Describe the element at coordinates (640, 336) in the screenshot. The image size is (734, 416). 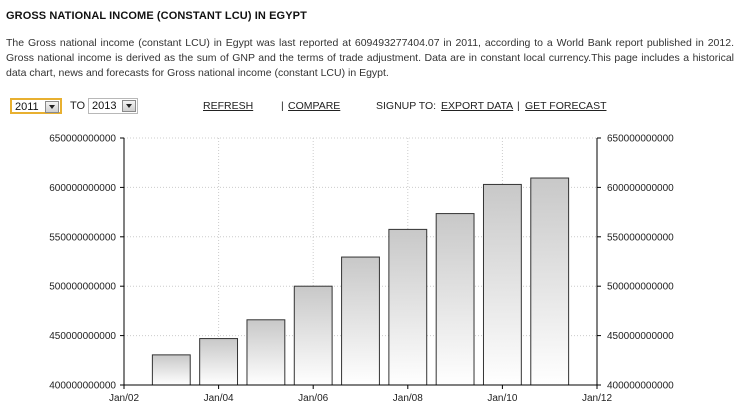
I see `y-tick-label-right: 450000000000` at that location.